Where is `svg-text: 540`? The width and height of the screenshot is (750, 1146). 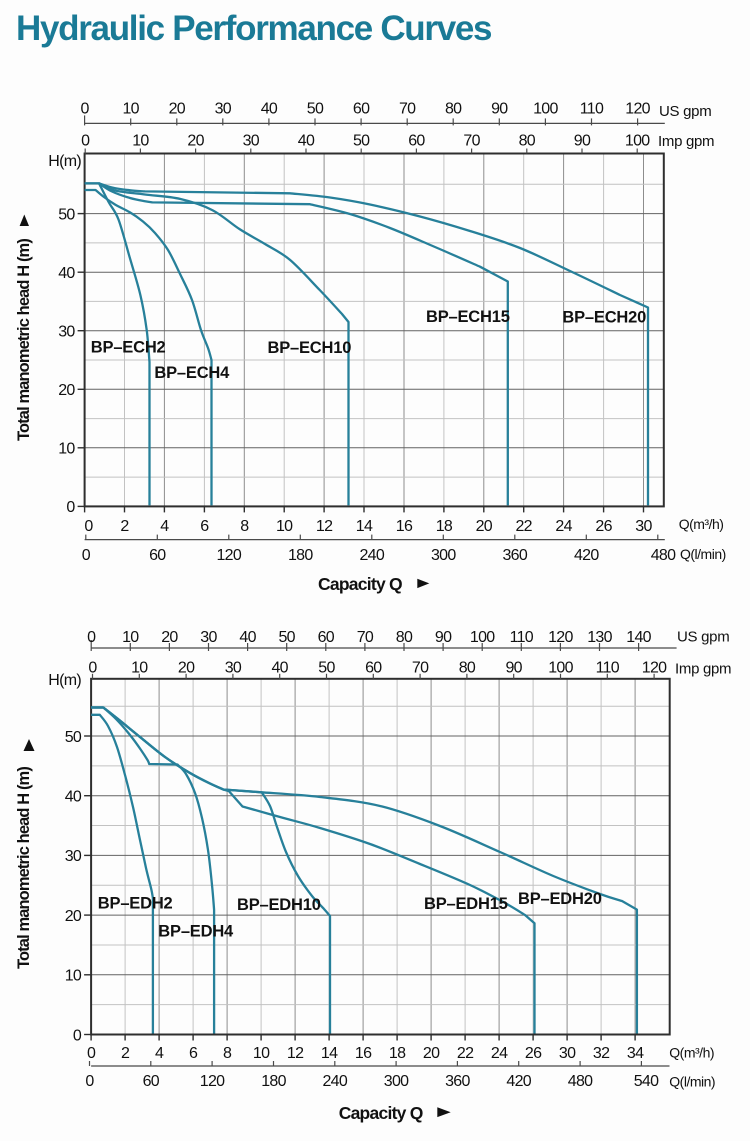
svg-text: 540 is located at coordinates (646, 1081).